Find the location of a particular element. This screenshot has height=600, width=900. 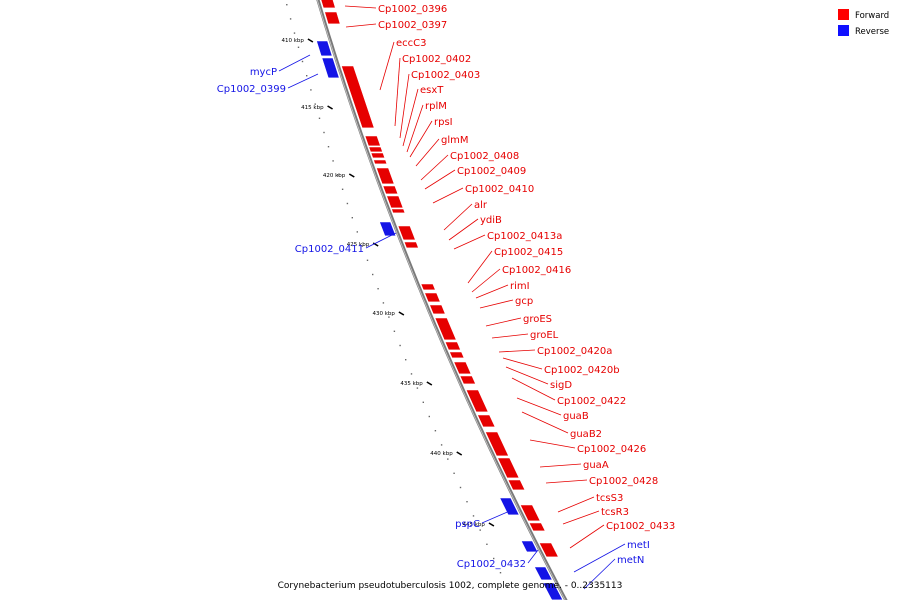

forward-gene-label: Cp1002_0397 is located at coordinates (412, 25).